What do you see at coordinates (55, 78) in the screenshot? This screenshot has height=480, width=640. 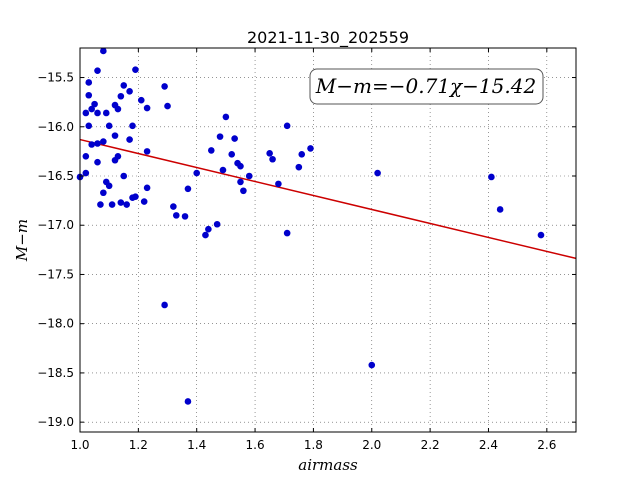 I see `y-tick-label: −15.5` at bounding box center [55, 78].